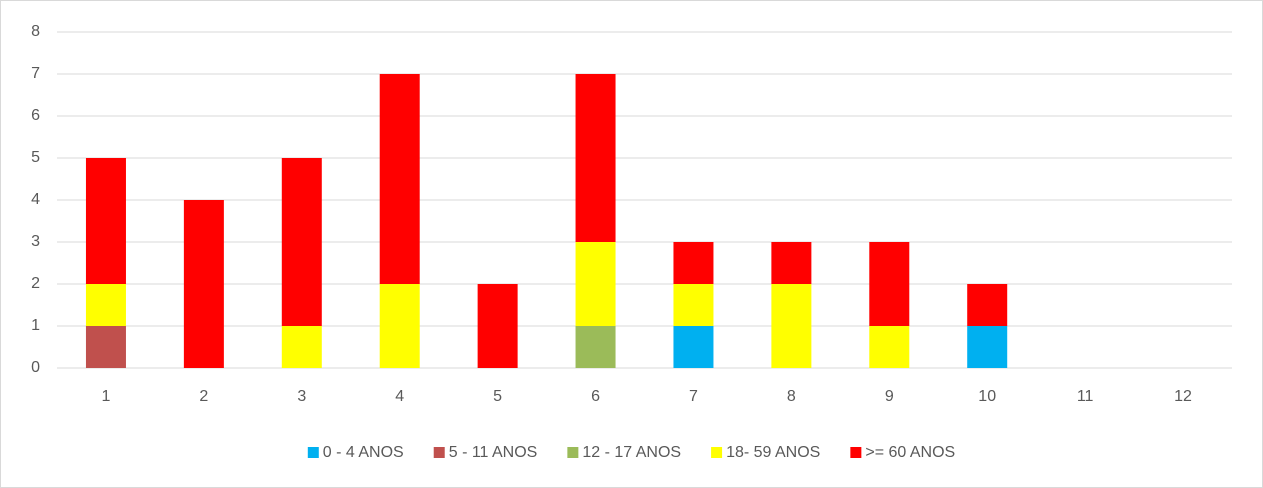 Image resolution: width=1263 pixels, height=488 pixels. I want to click on y-tick-label: 6, so click(35, 115).